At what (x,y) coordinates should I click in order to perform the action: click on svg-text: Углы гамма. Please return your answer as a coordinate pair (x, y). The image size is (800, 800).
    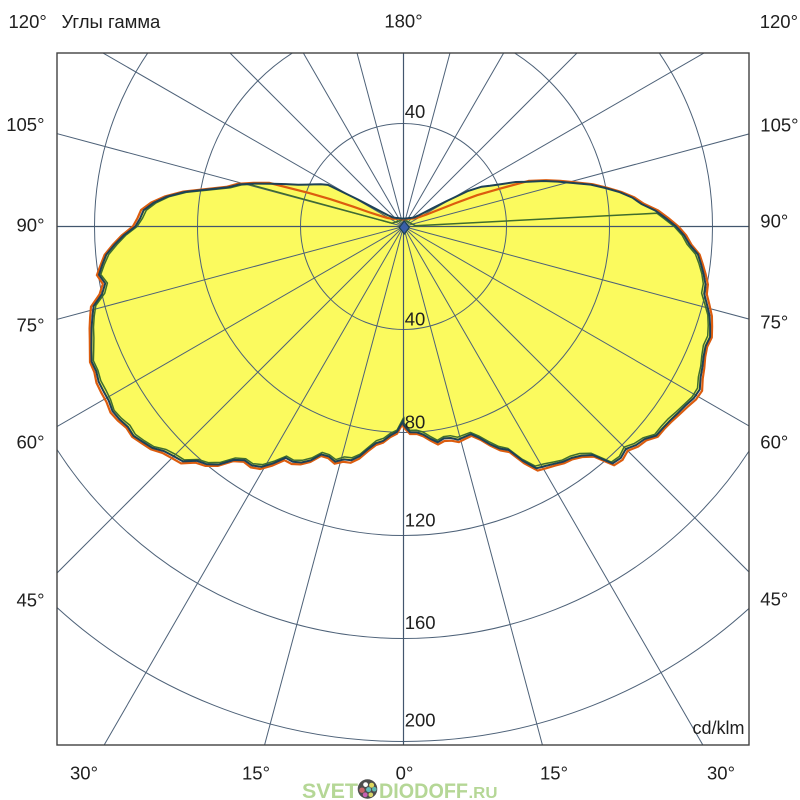
    Looking at the image, I should click on (112, 21).